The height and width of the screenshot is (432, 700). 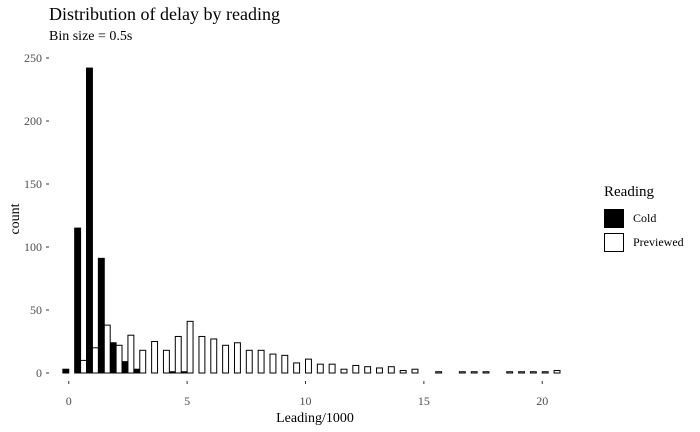 What do you see at coordinates (78, 300) in the screenshot?
I see `bar-cold-0.5` at bounding box center [78, 300].